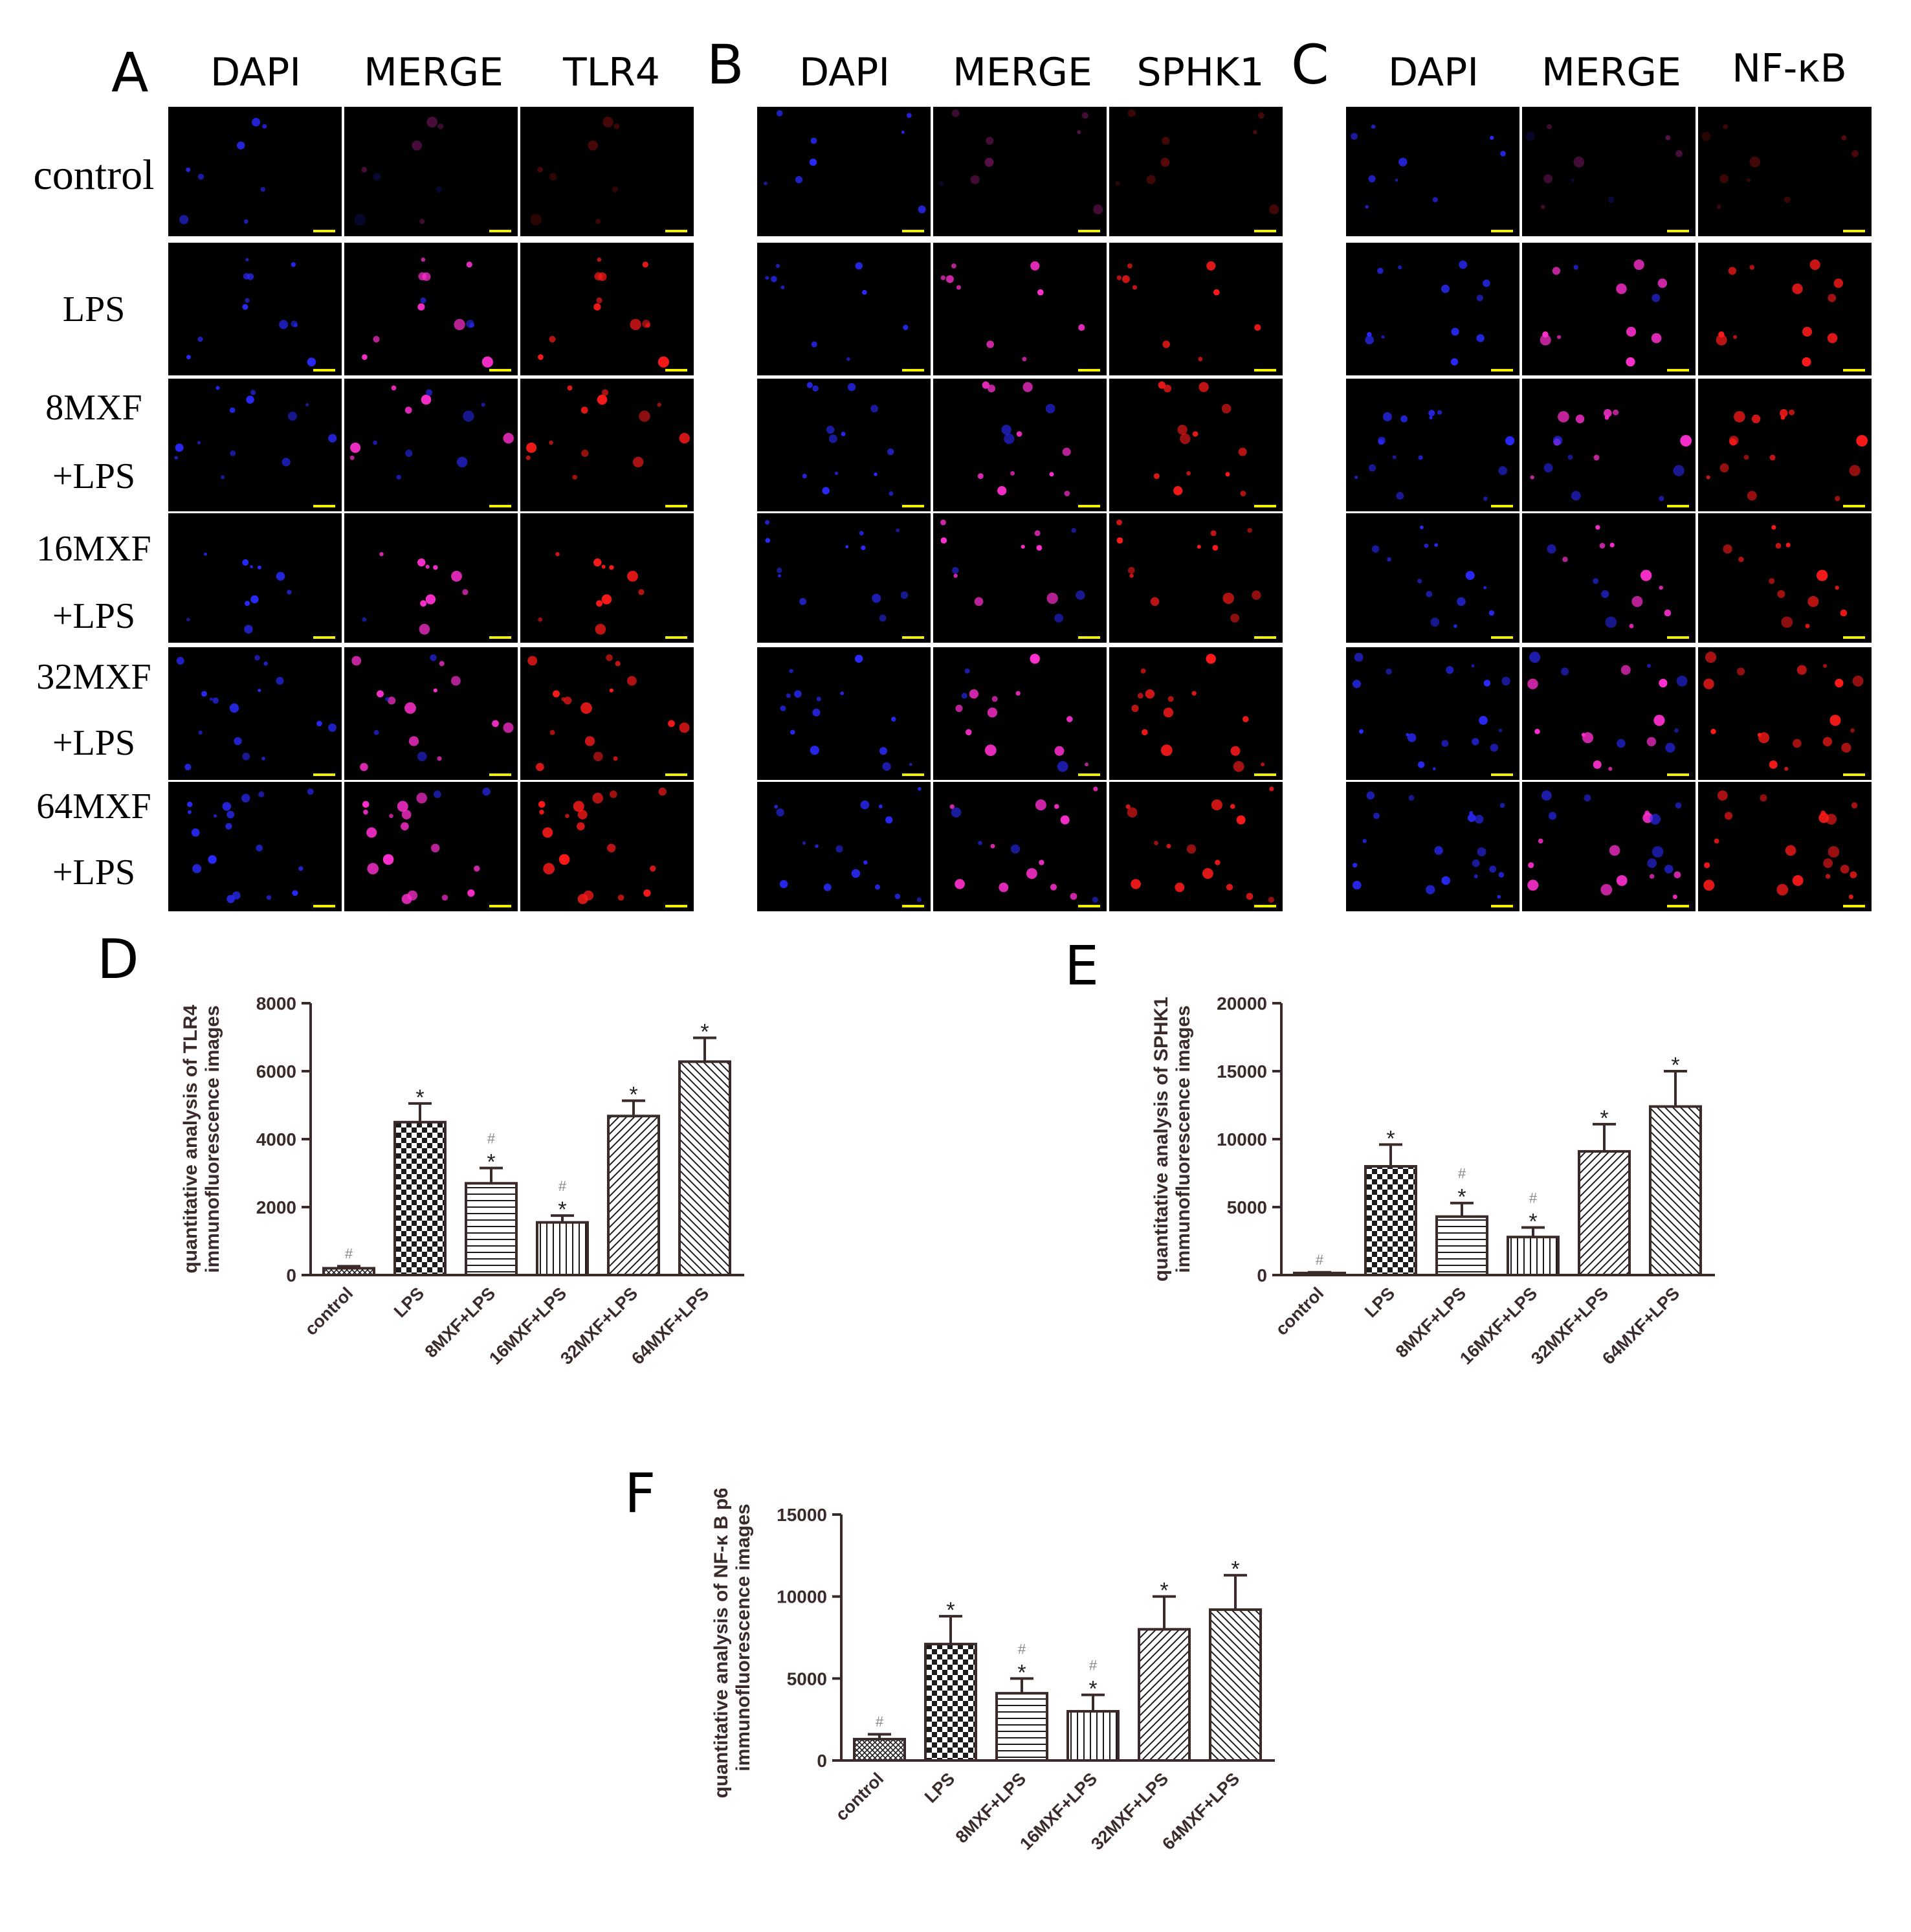 The width and height of the screenshot is (1911, 1932). What do you see at coordinates (859, 1797) in the screenshot?
I see `x-tick-label: control` at bounding box center [859, 1797].